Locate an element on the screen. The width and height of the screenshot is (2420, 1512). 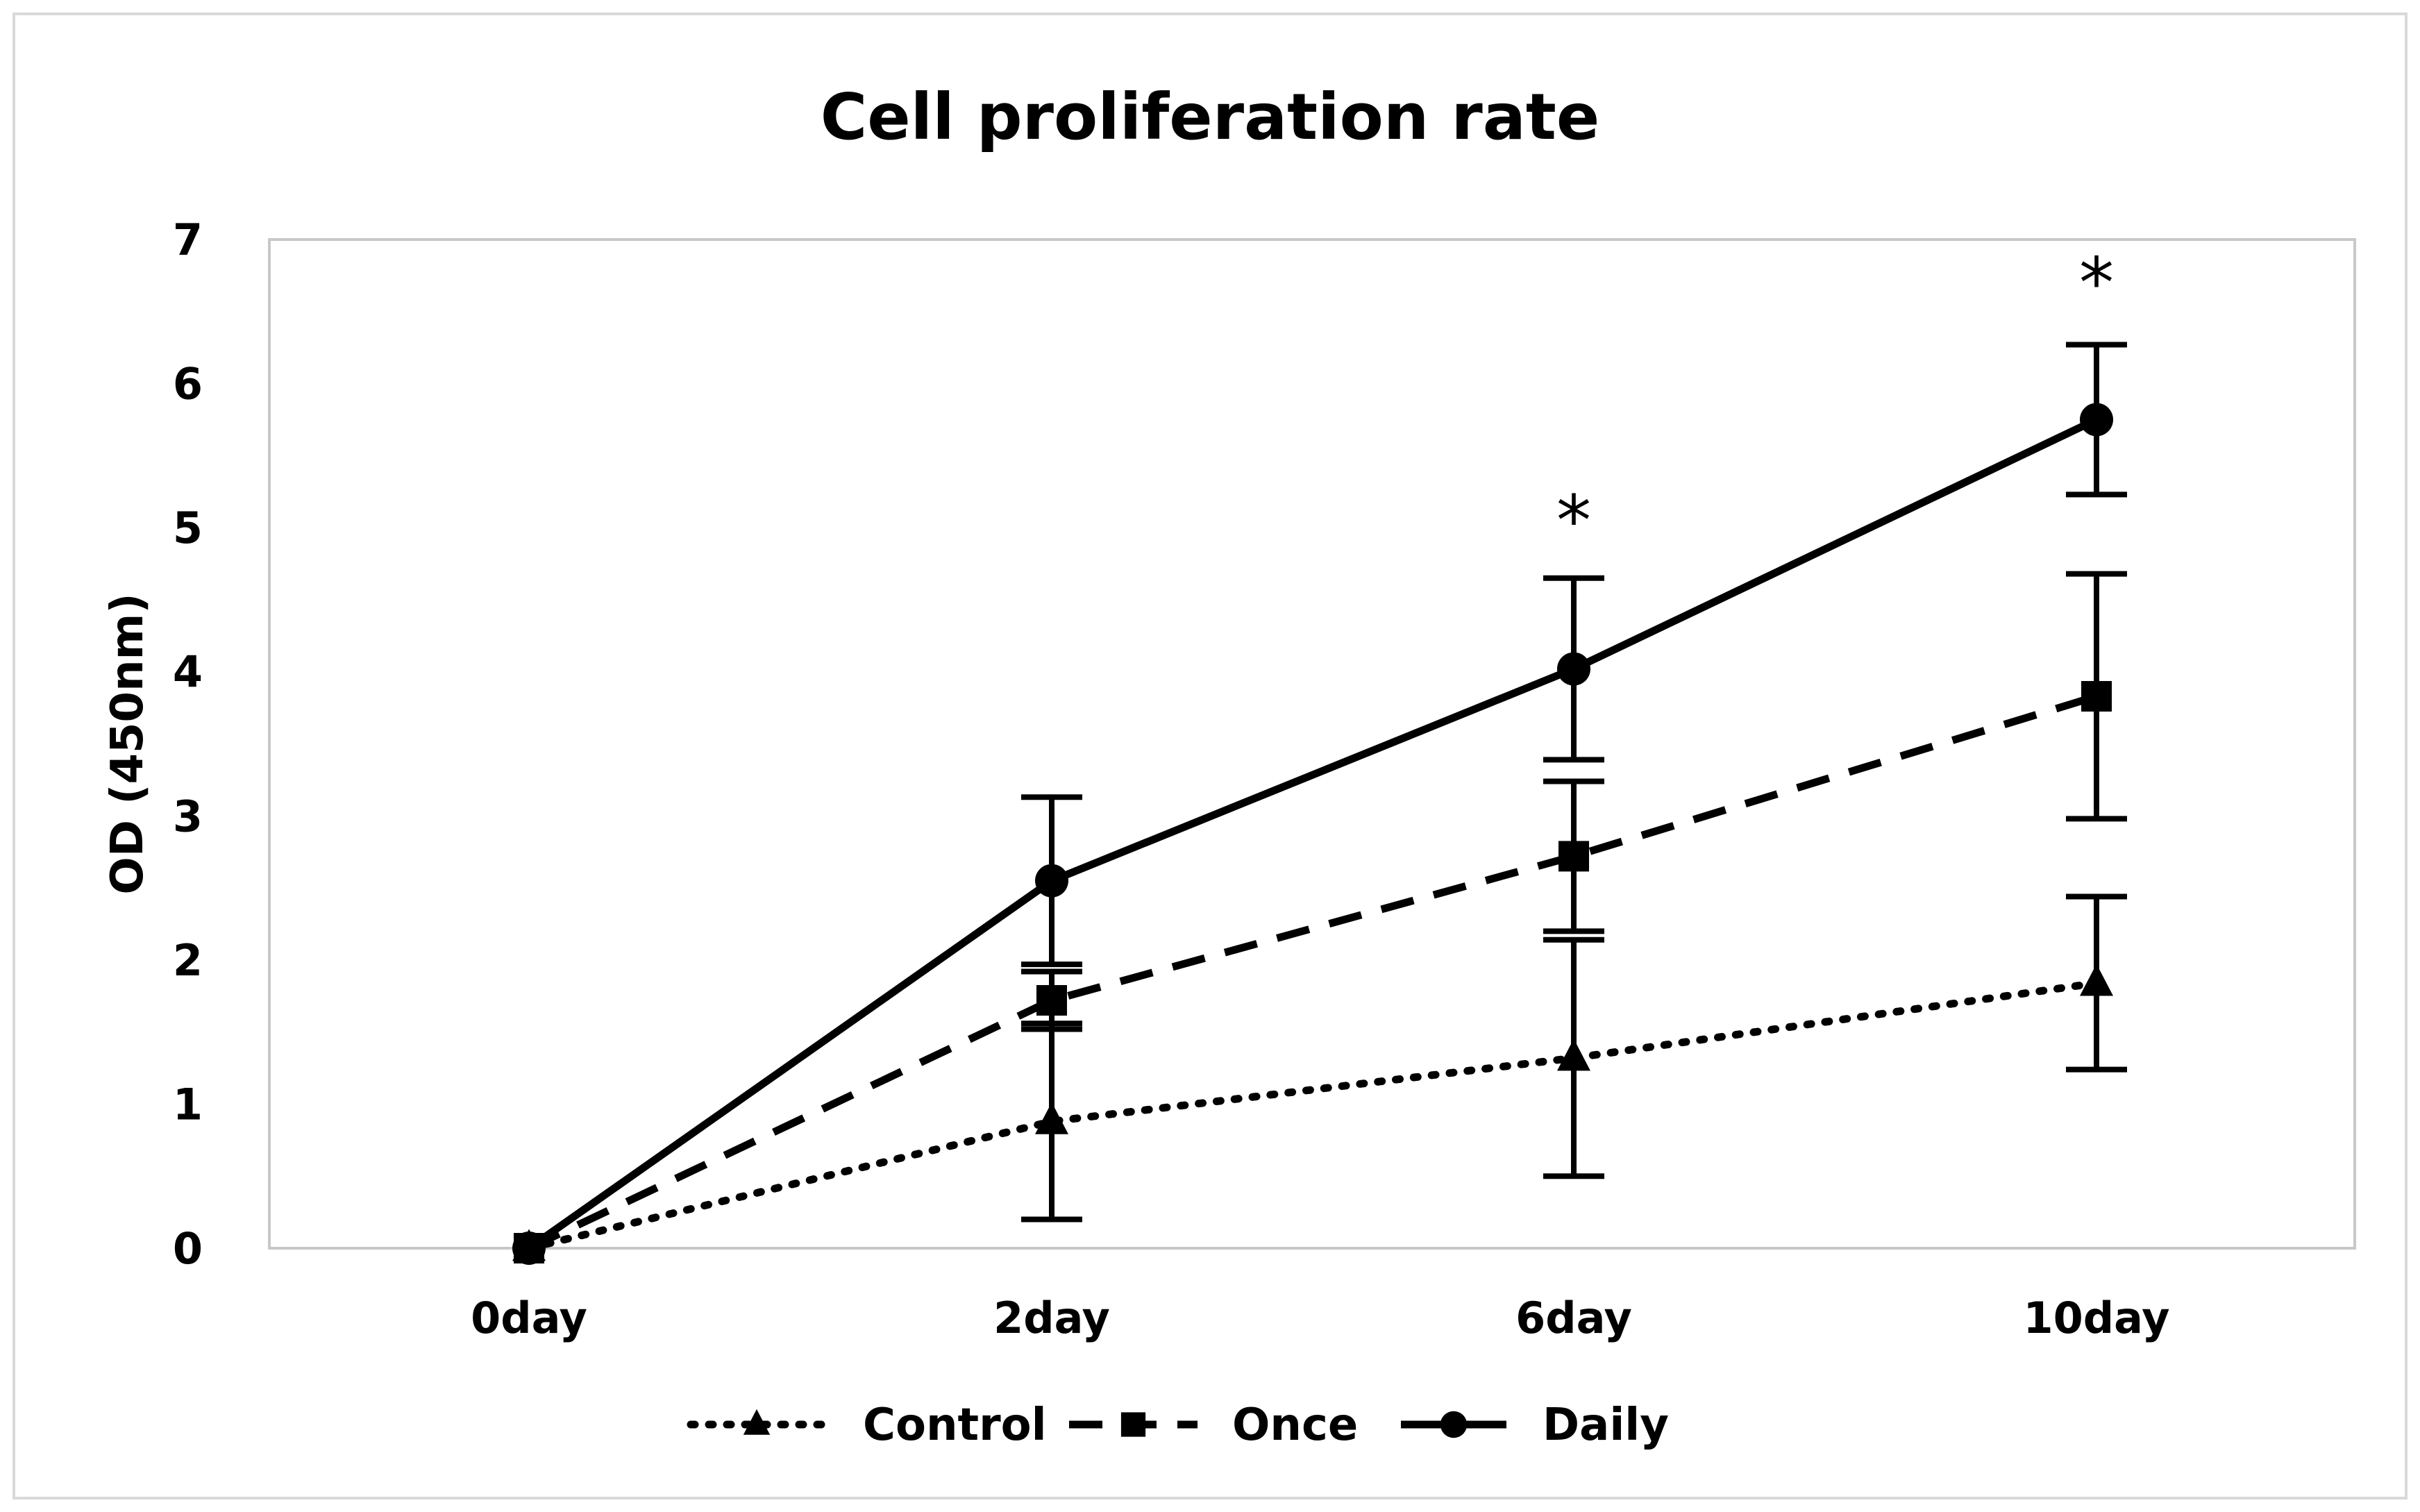
x-tick-label: 6day is located at coordinates (1573, 1318).